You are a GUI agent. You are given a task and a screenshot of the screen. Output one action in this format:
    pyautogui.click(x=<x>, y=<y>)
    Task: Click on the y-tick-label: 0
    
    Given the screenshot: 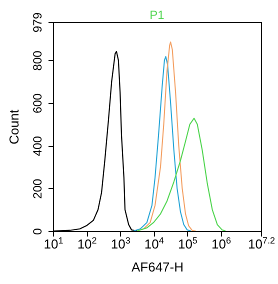 What is the action you would take?
    pyautogui.click(x=37, y=231)
    